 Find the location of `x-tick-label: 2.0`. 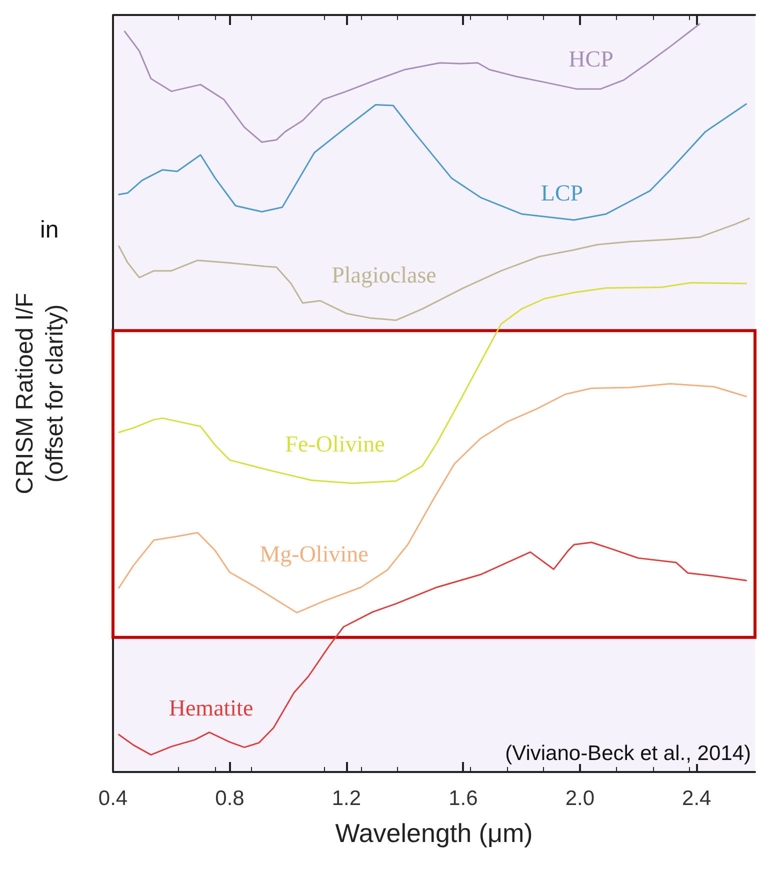

x-tick-label: 2.0 is located at coordinates (580, 798).